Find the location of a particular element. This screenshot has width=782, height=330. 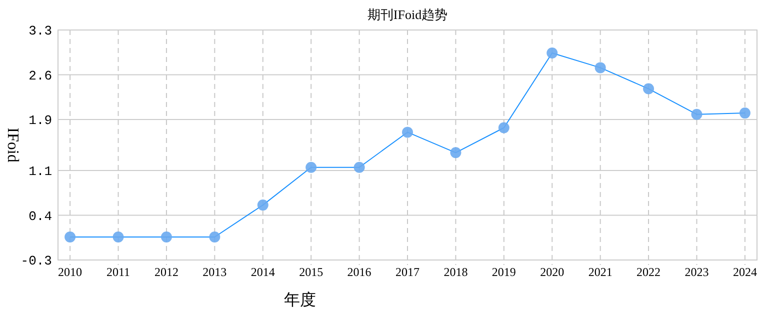

x-tick-label: 2017 is located at coordinates (408, 272).